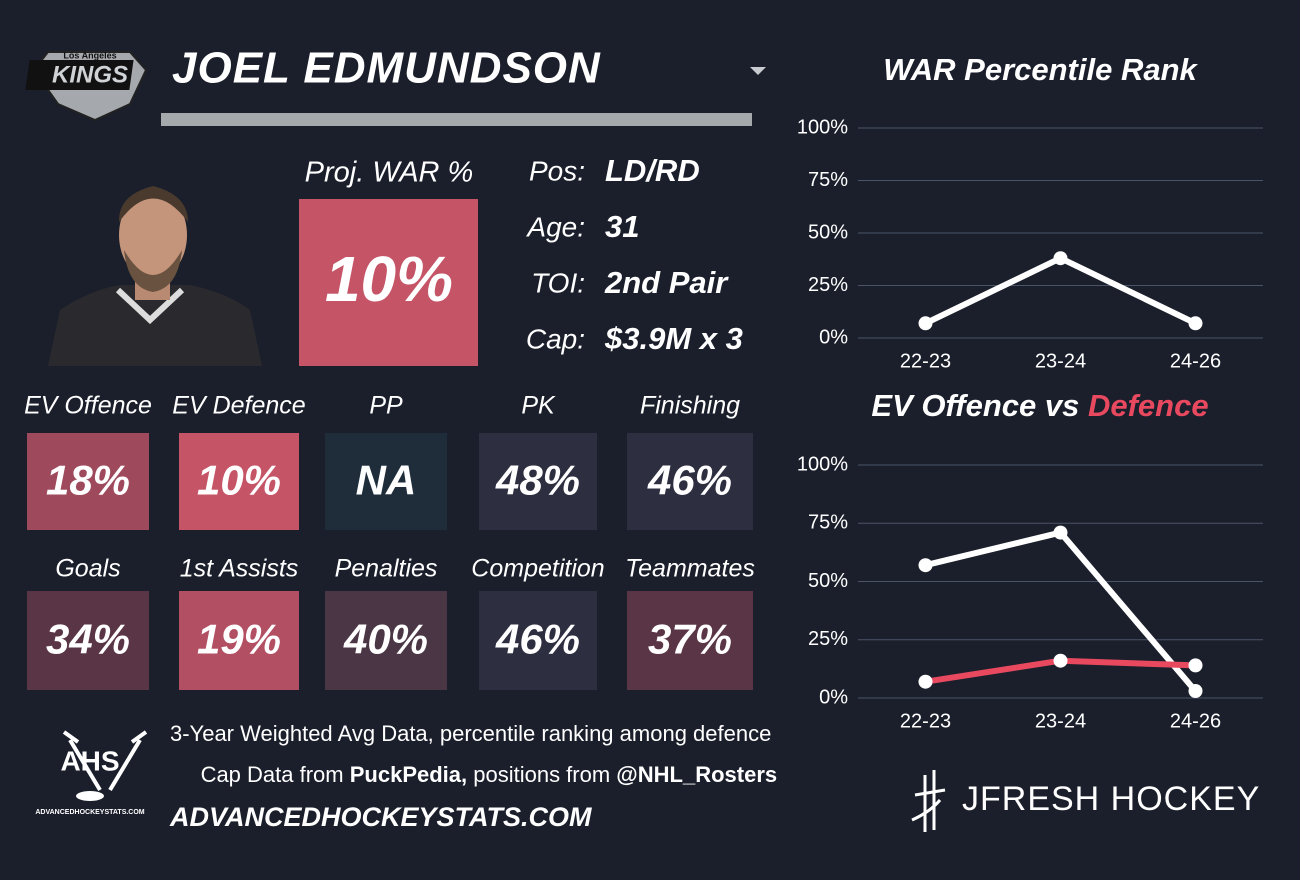 This screenshot has height=880, width=1300. Describe the element at coordinates (555, 226) in the screenshot. I see `bio-label: Age:` at that location.